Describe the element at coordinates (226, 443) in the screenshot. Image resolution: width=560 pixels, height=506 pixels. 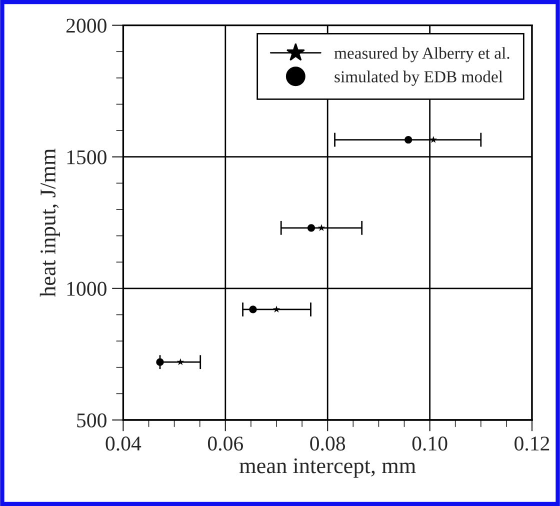
I see `x-tick-label: 0.06` at that location.